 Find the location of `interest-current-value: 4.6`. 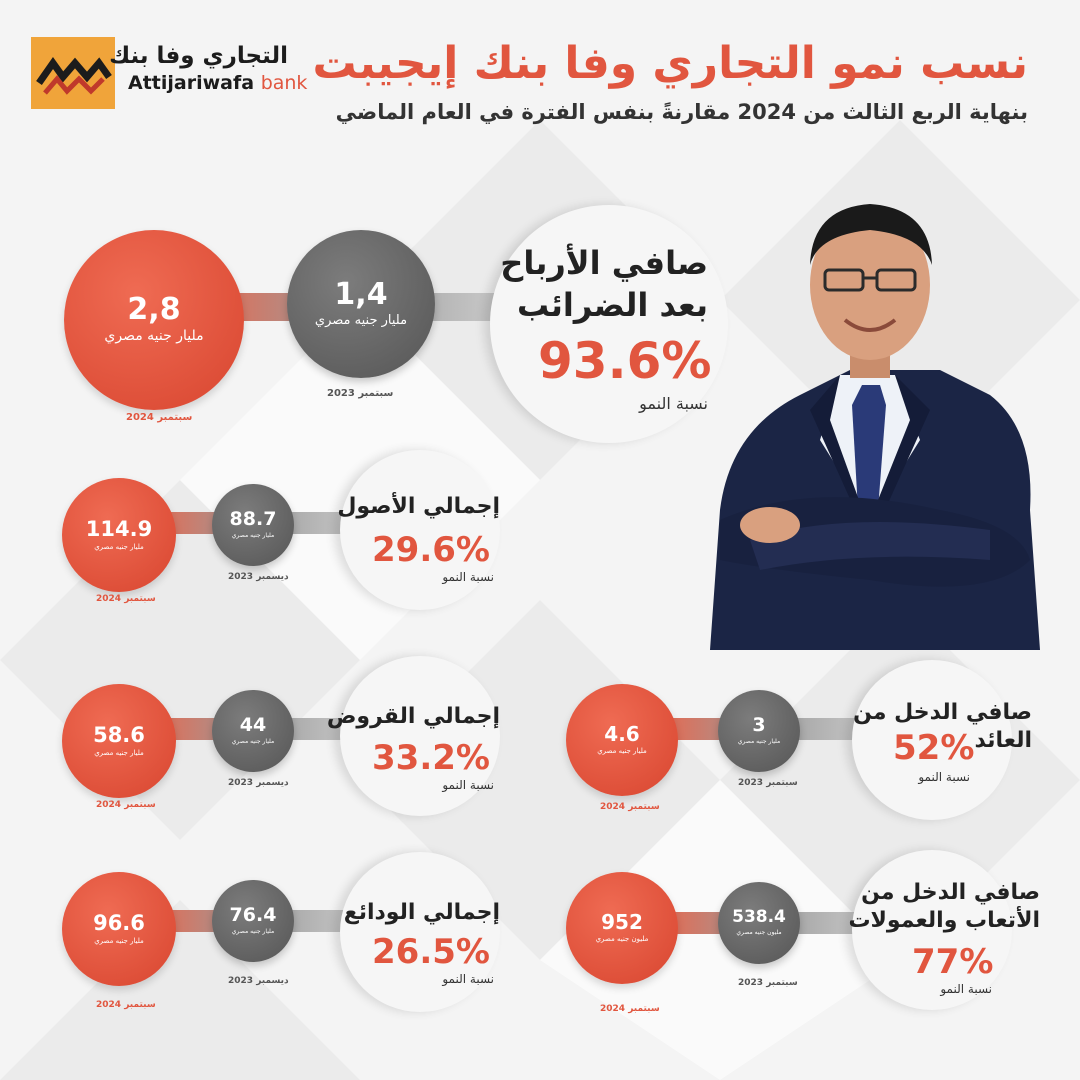

interest-current-value: 4.6 is located at coordinates (622, 734).